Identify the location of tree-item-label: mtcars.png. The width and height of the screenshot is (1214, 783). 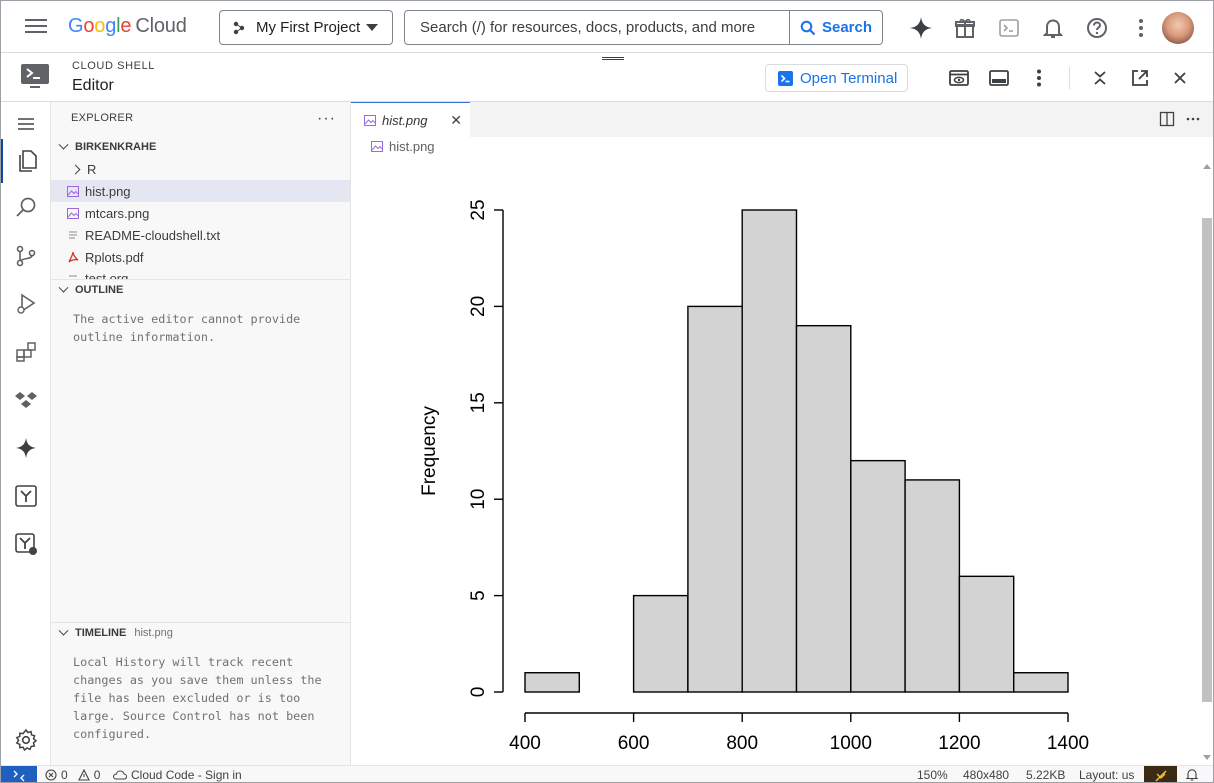
(117, 213).